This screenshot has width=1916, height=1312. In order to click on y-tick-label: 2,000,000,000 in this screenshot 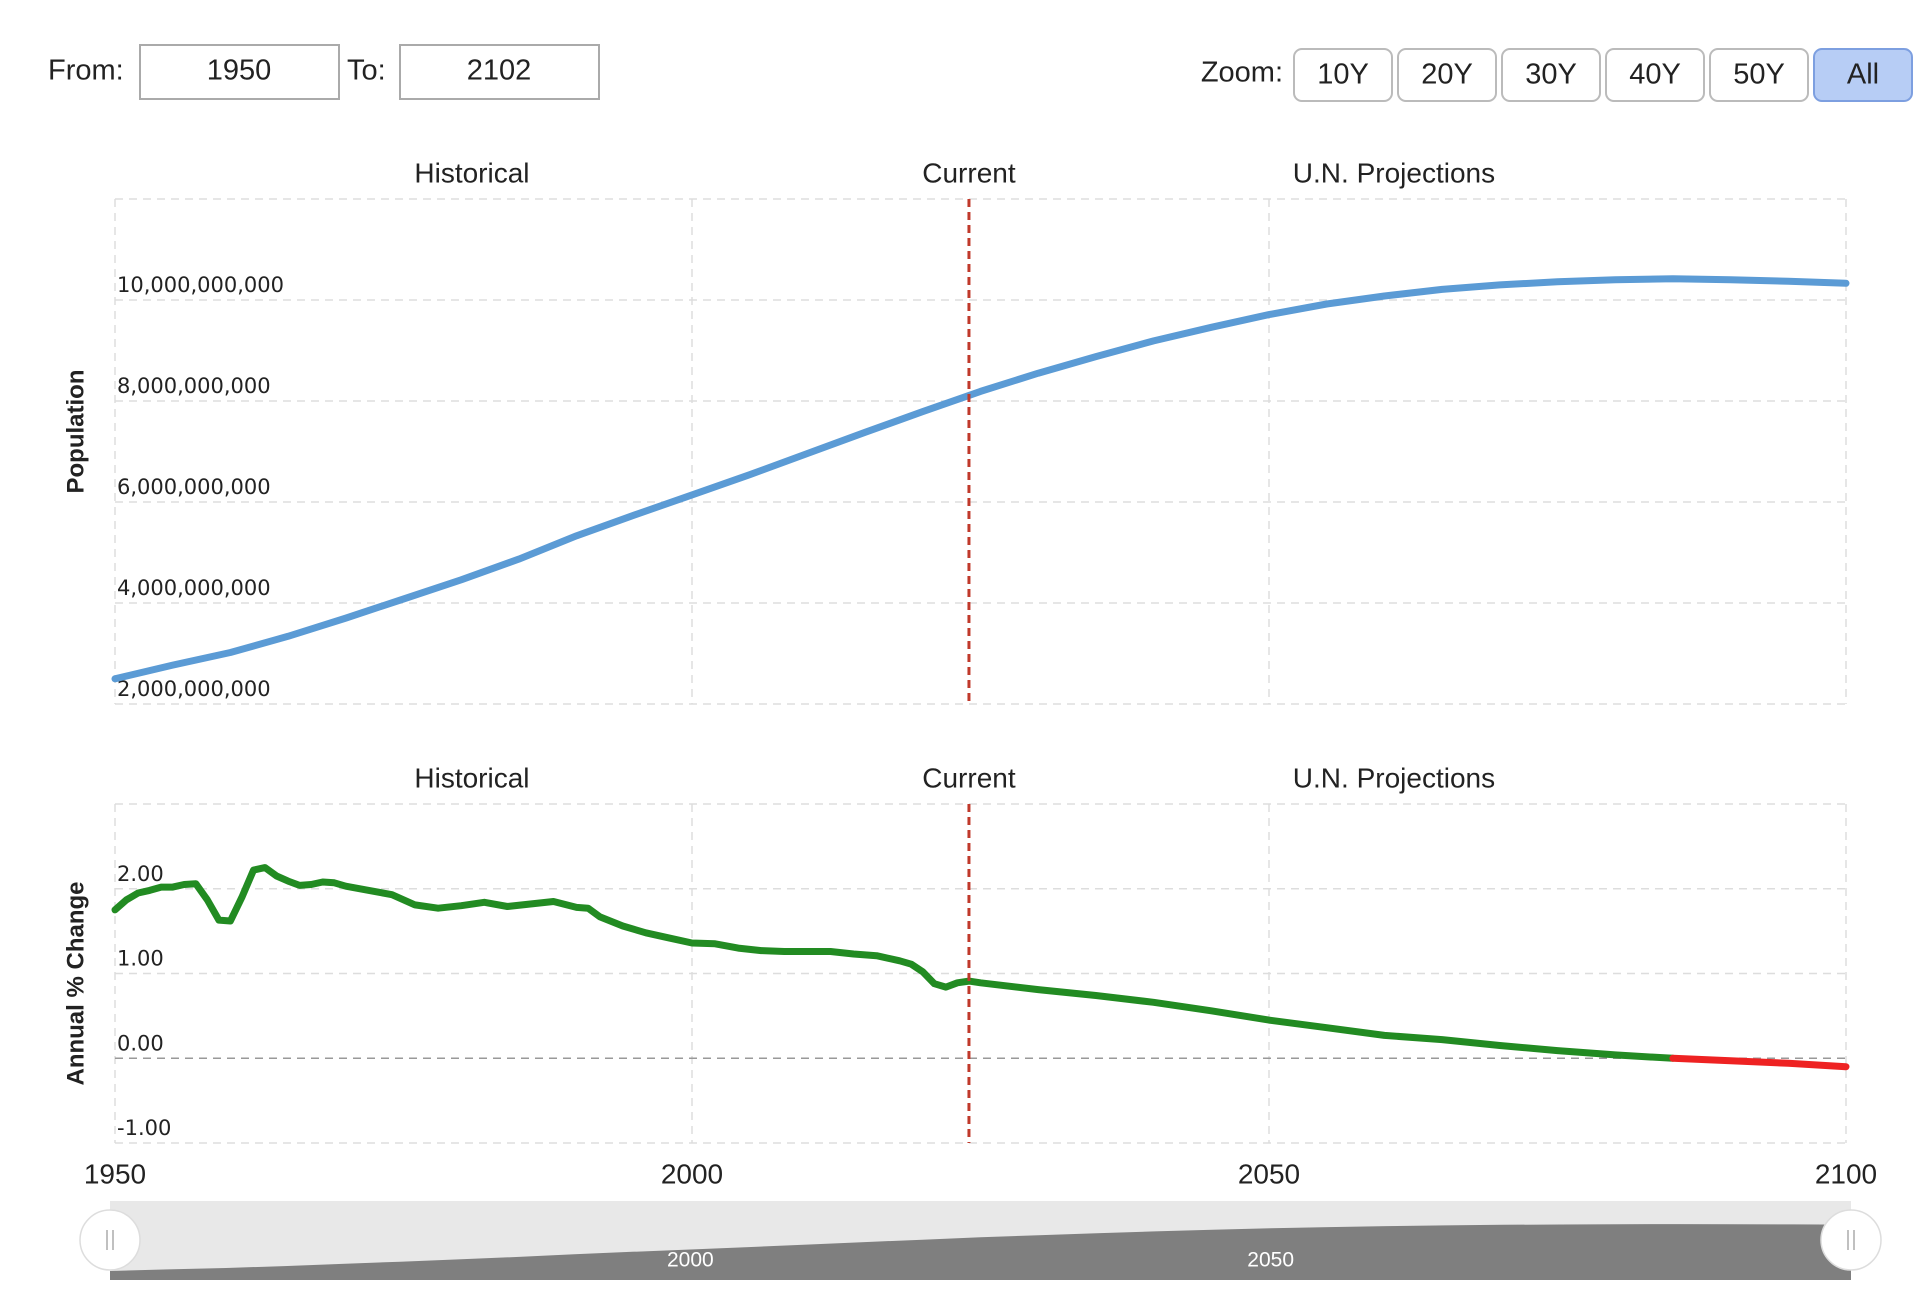, I will do `click(194, 689)`.